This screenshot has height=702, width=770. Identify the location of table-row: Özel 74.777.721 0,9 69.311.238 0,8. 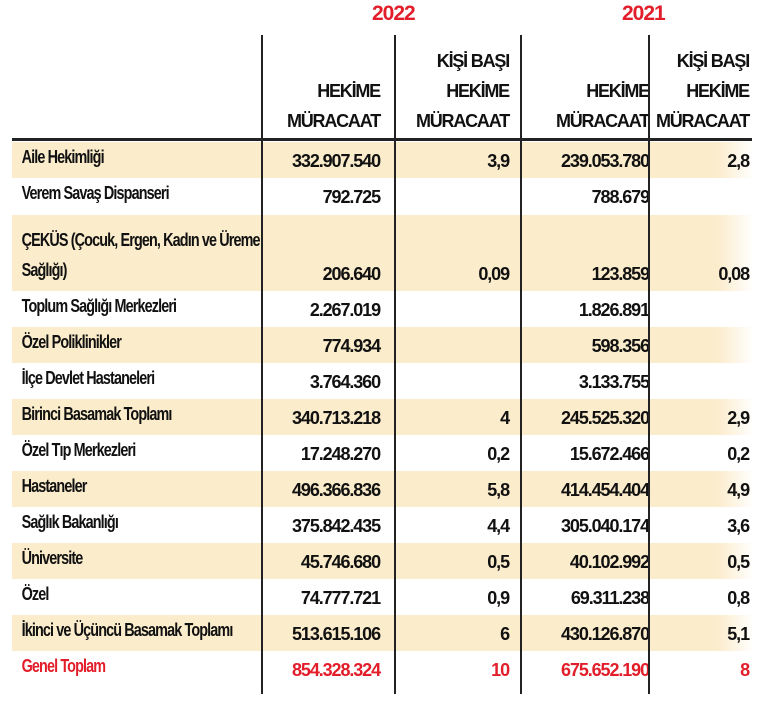
(383, 597).